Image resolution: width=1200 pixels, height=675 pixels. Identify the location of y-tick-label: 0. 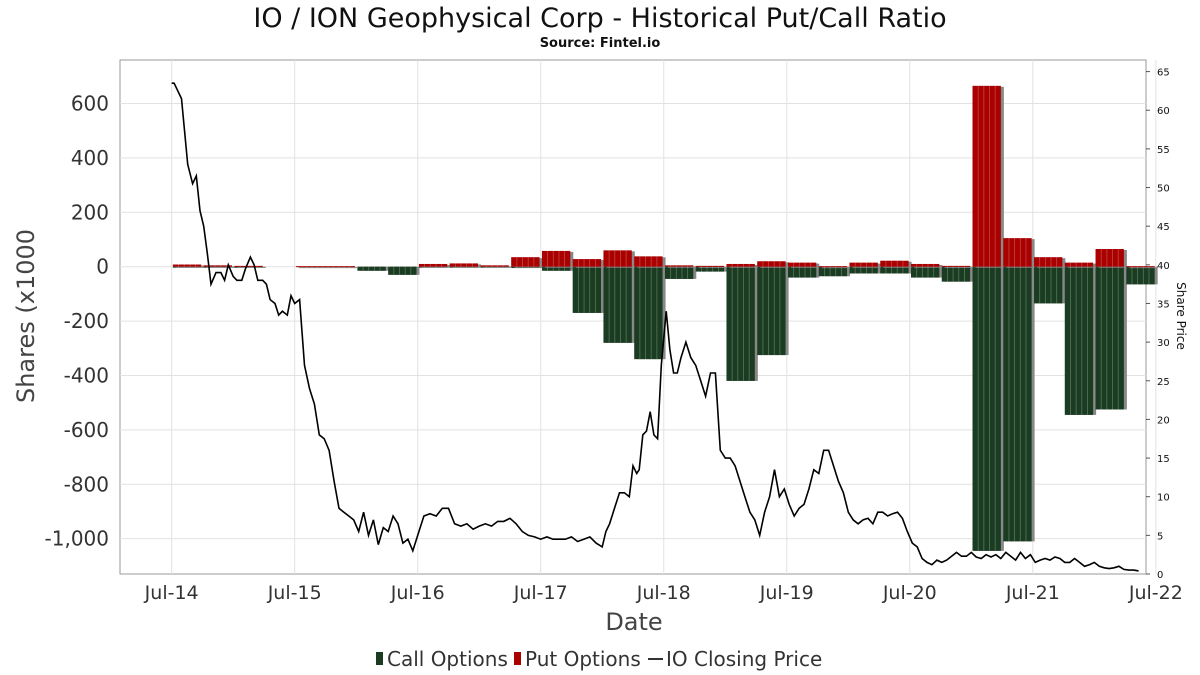
(102, 267).